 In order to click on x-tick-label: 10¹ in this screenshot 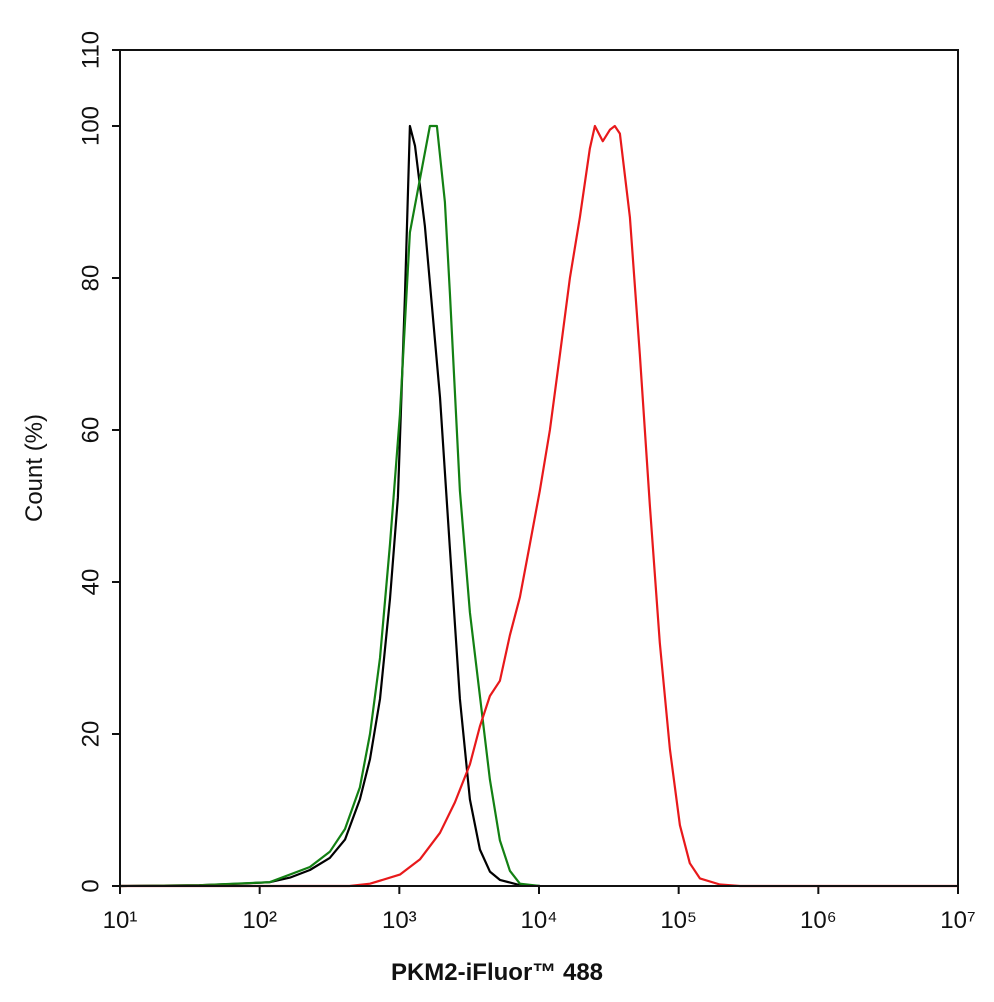, I will do `click(120, 920)`.